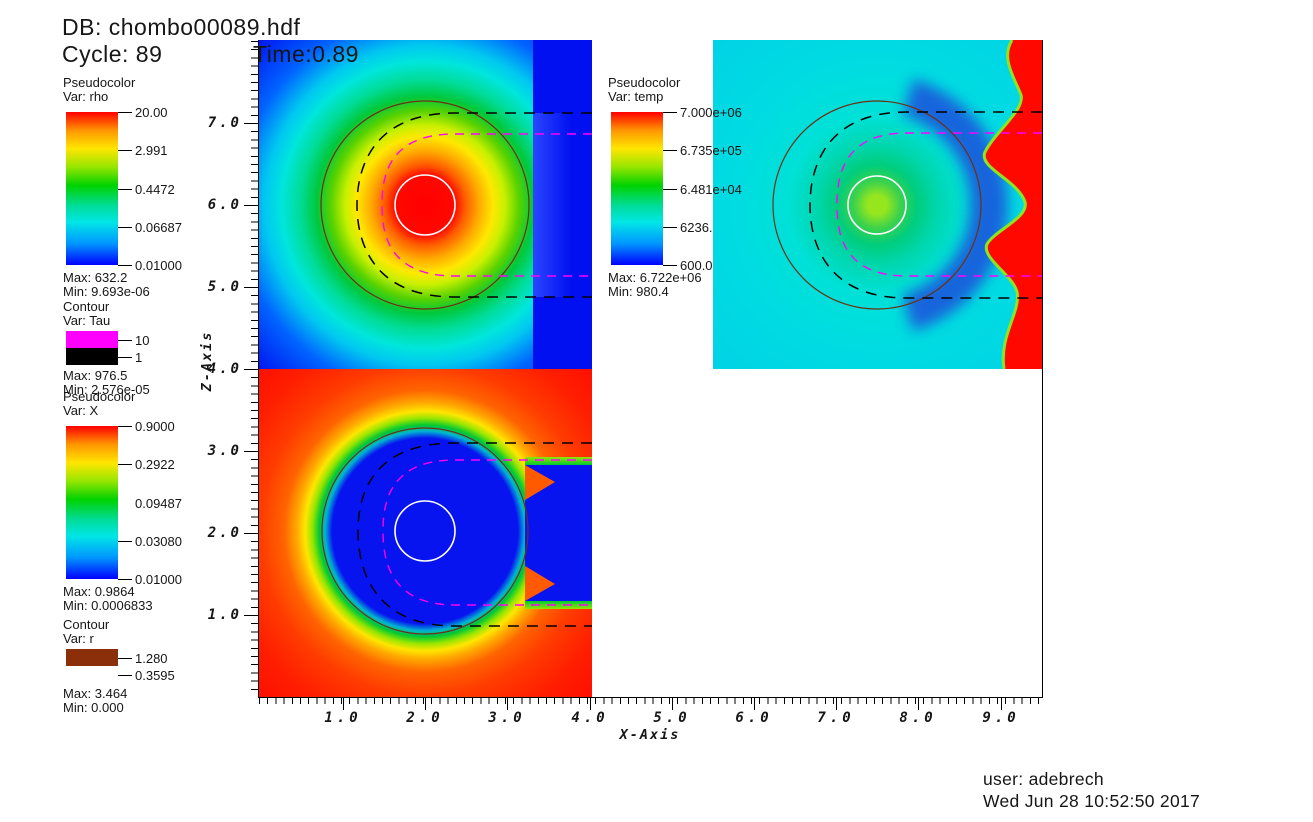  Describe the element at coordinates (1013, 204) in the screenshot. I see `temp-hot-edge-region` at that location.